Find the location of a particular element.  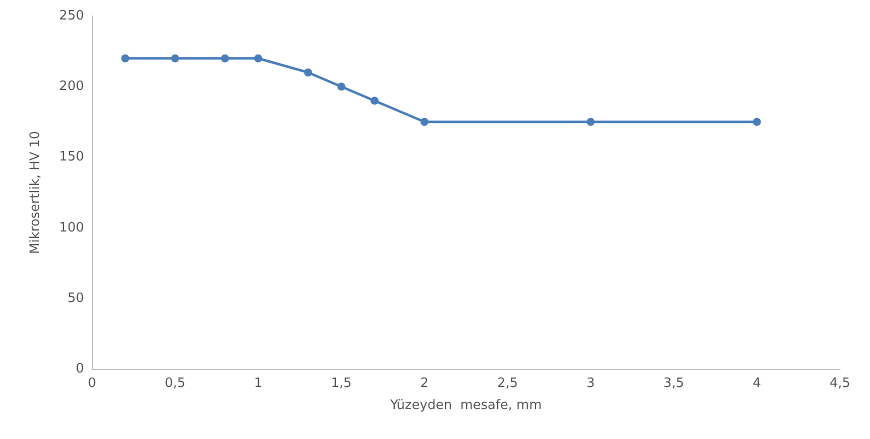

x-tick-label: 2,5 is located at coordinates (507, 383).